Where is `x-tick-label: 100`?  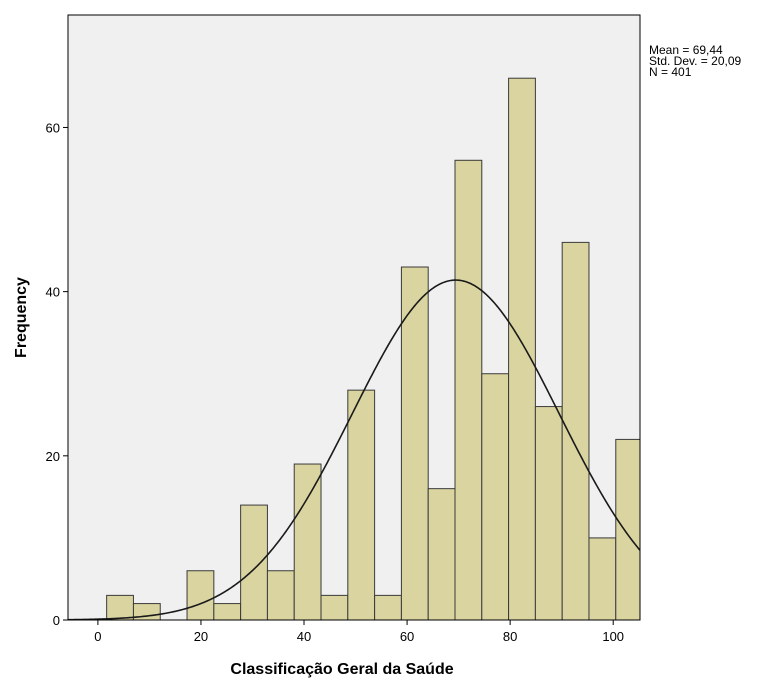
x-tick-label: 100 is located at coordinates (613, 636).